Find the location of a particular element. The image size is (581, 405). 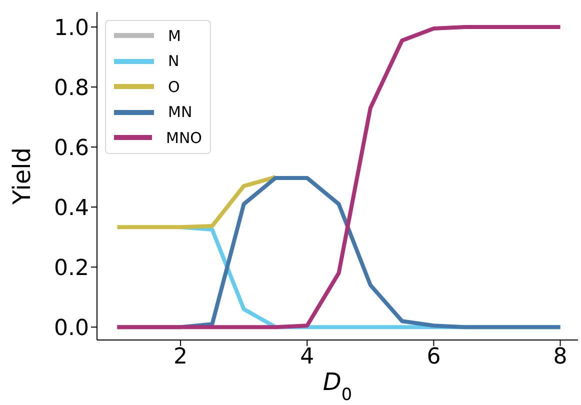

legend-label: N is located at coordinates (174, 61).